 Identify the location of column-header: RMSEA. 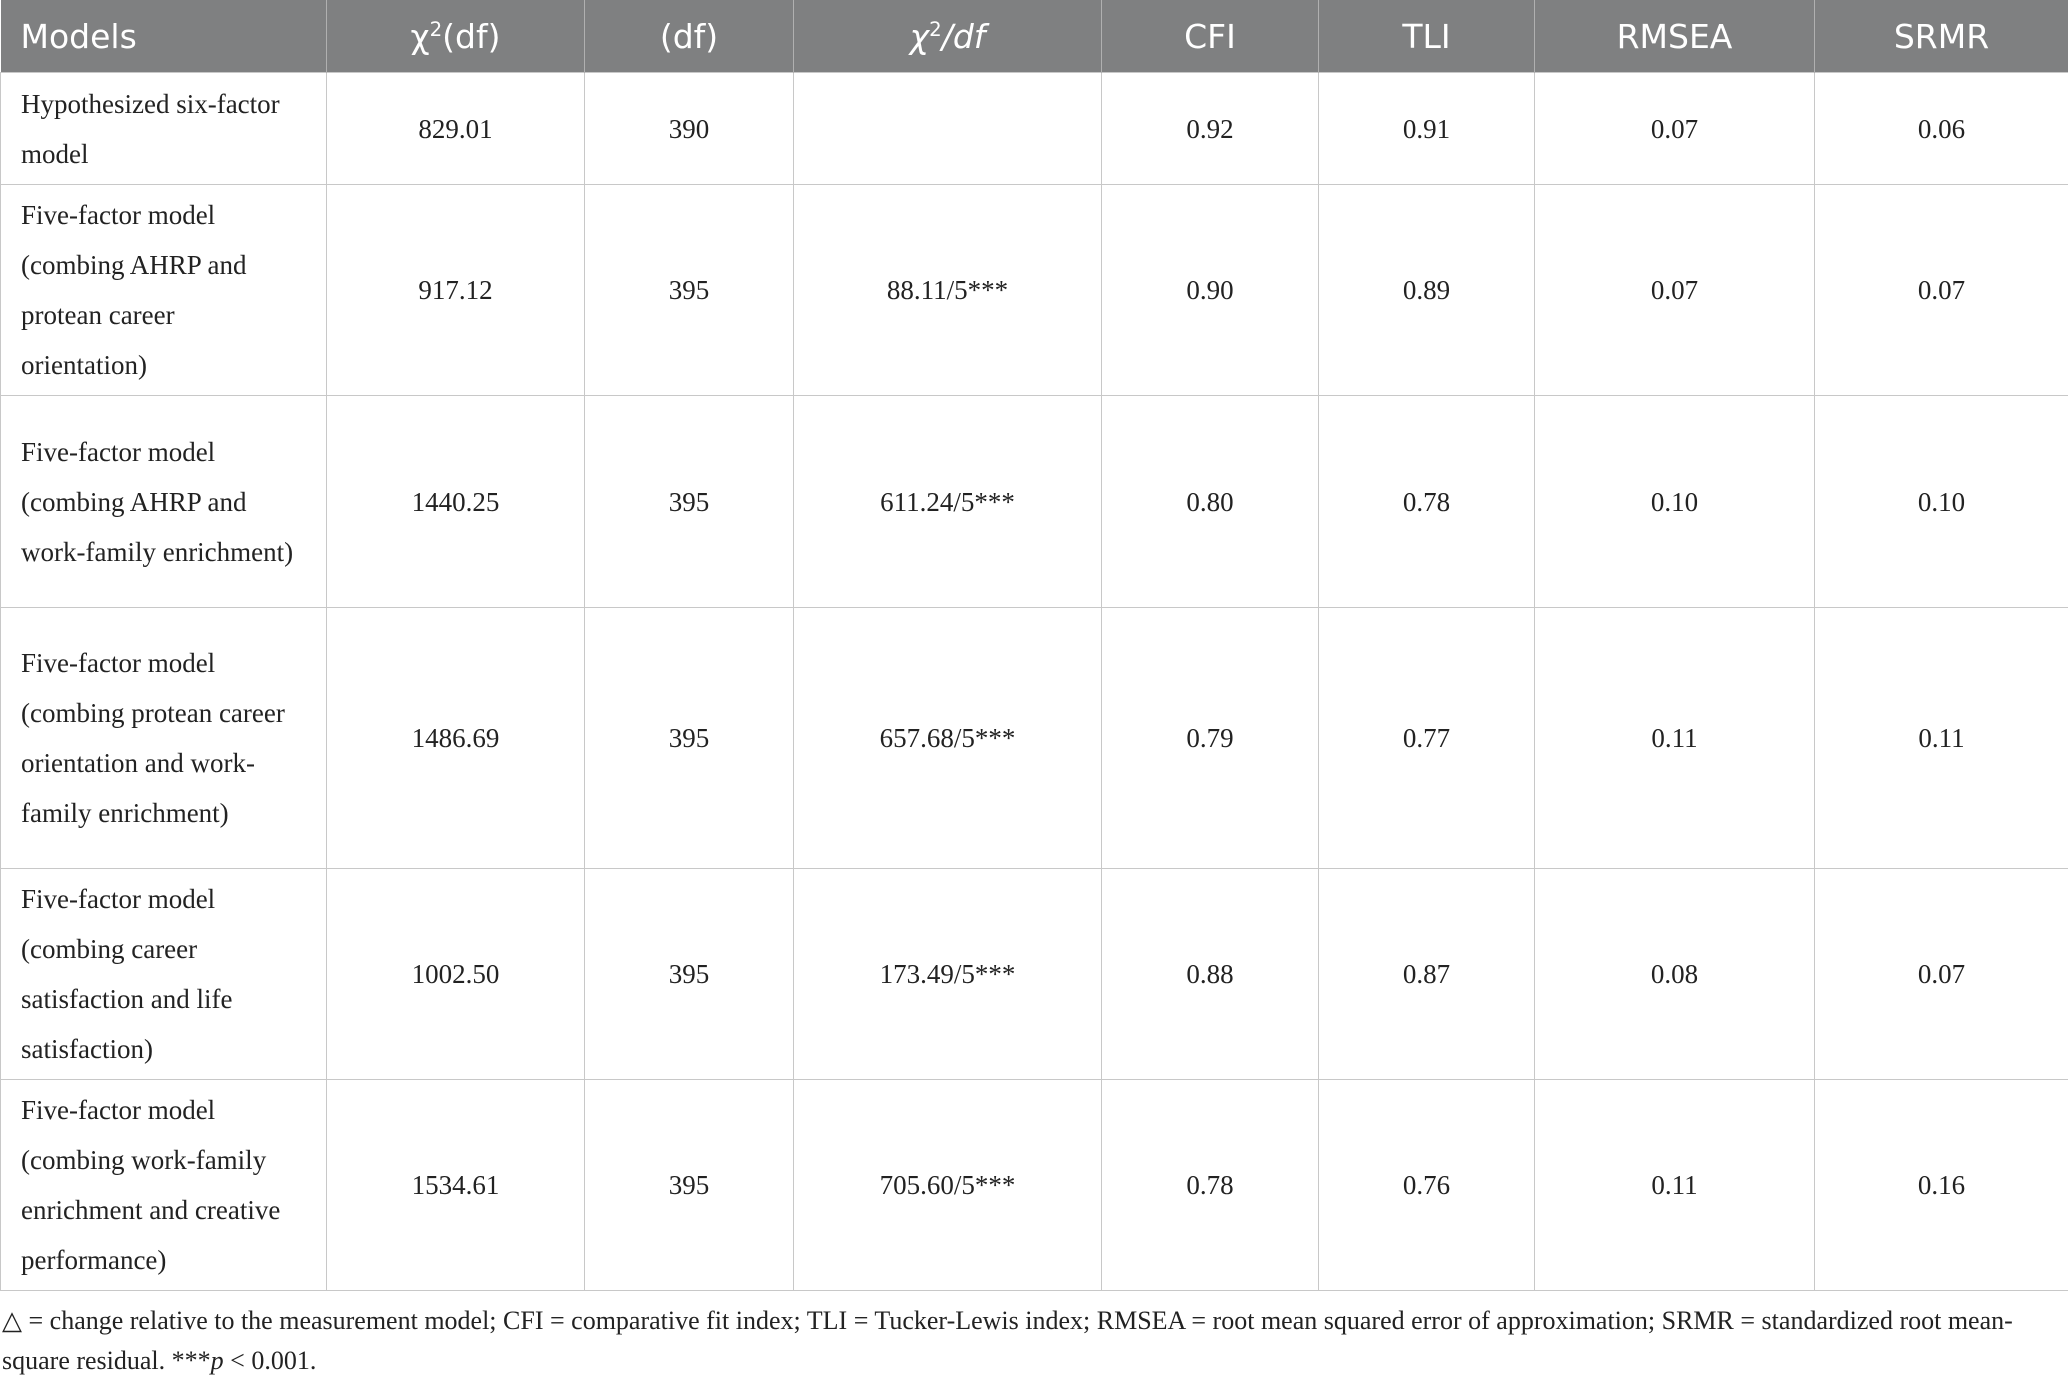
(1674, 36).